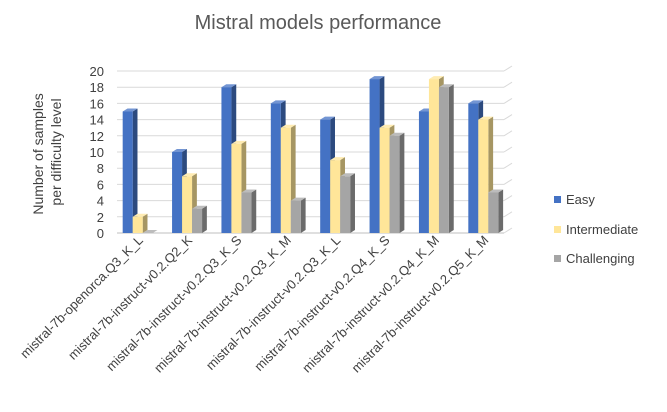 This screenshot has width=667, height=412. Describe the element at coordinates (580, 199) in the screenshot. I see `legend-label: Easy` at that location.